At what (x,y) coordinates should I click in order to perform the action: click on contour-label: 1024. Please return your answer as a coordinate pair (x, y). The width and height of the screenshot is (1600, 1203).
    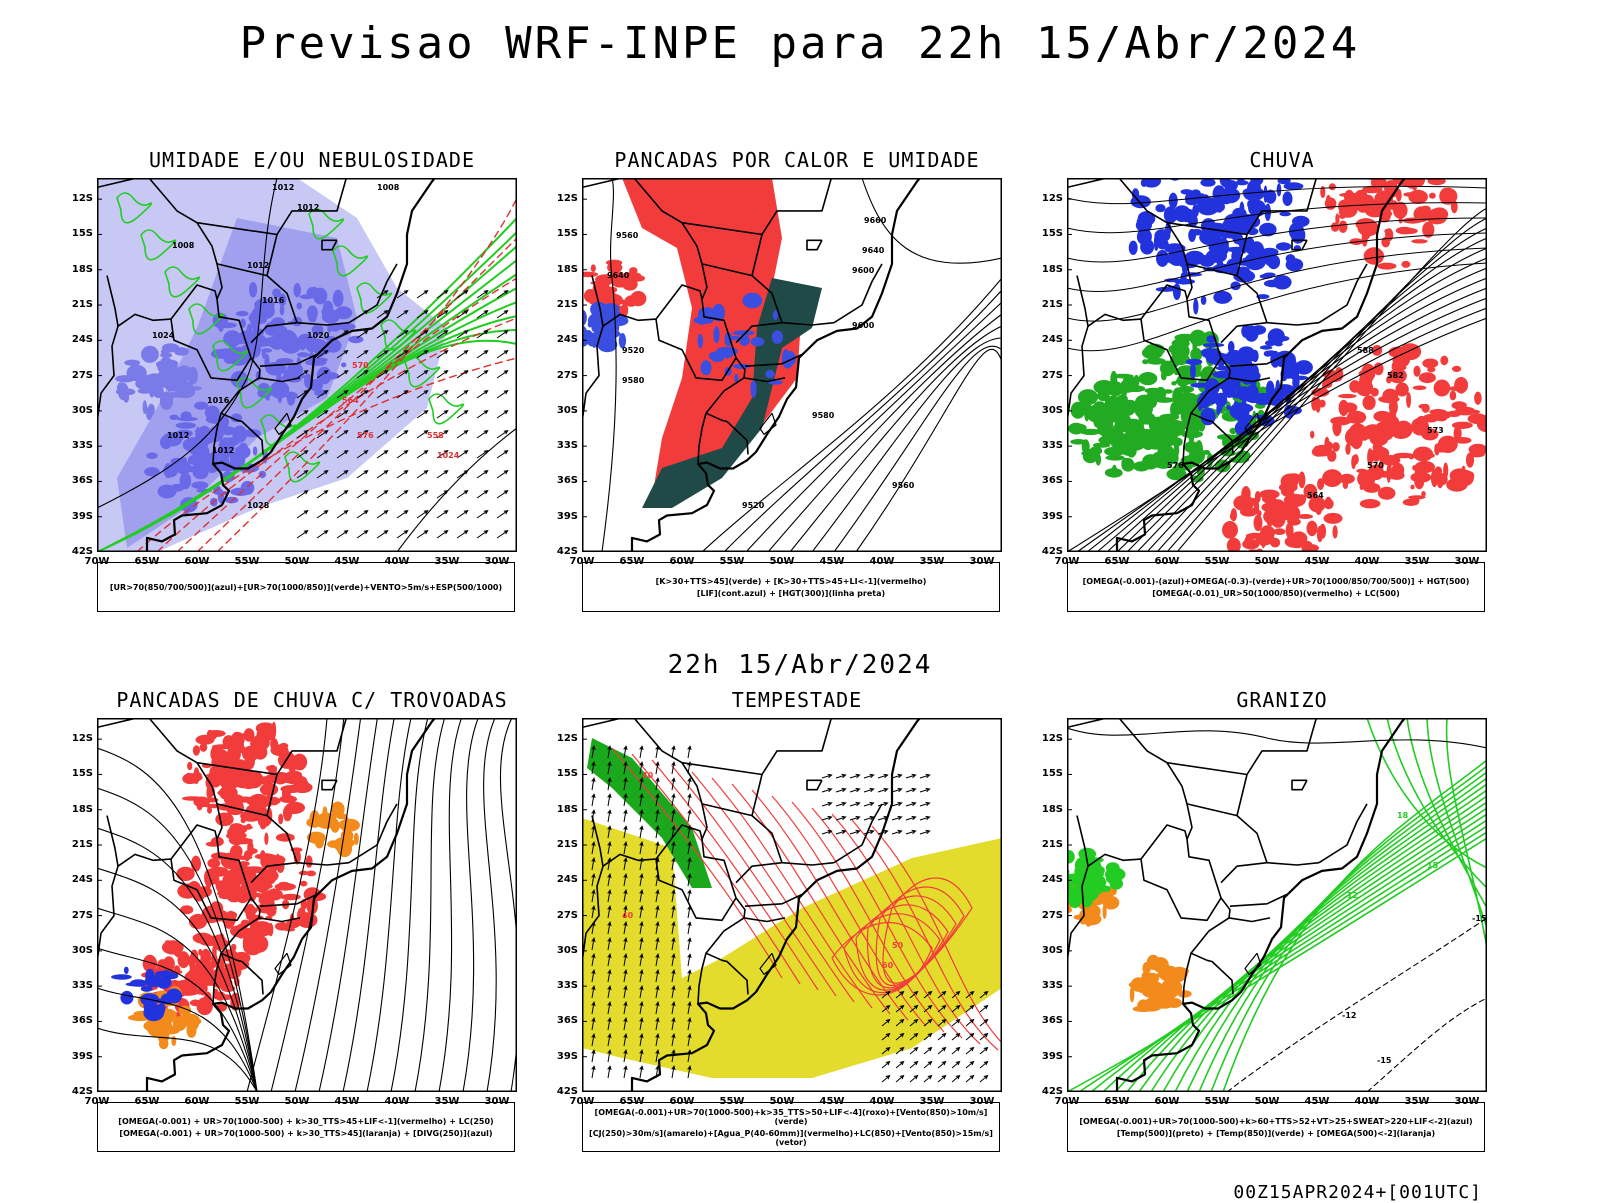
    Looking at the image, I should click on (163, 335).